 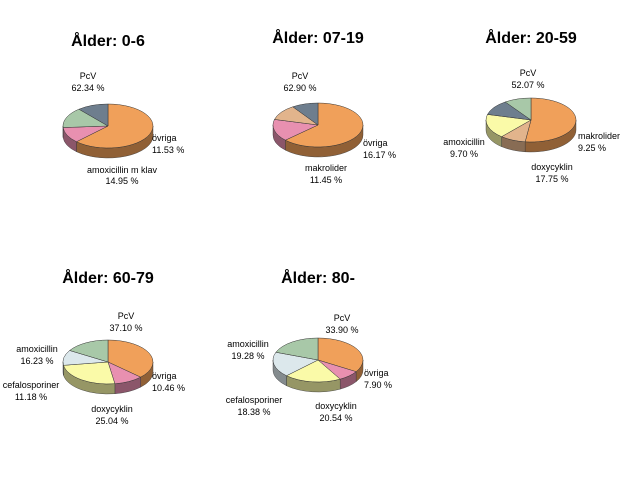 What do you see at coordinates (531, 37) in the screenshot?
I see `chart-title: Ålder: 20-59` at bounding box center [531, 37].